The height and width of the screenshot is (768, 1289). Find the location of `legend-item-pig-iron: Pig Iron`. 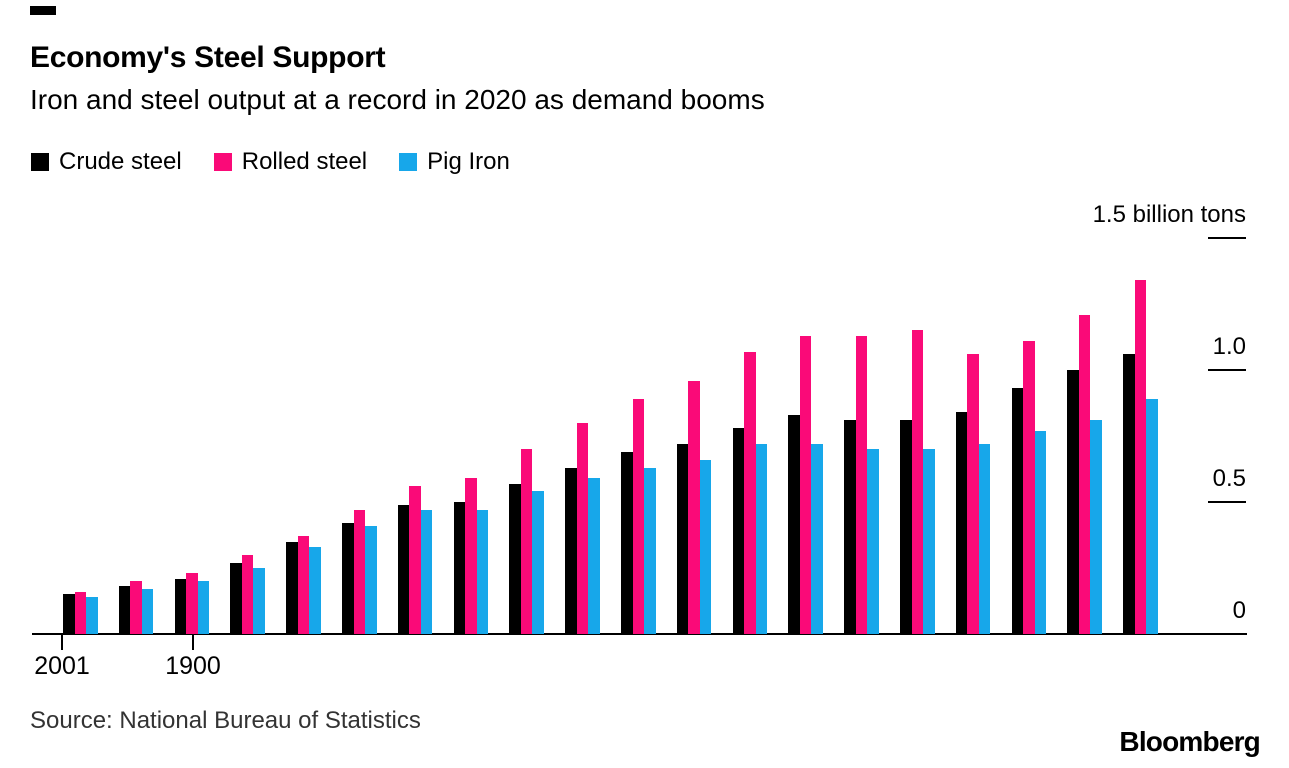

legend-item-pig-iron: Pig Iron is located at coordinates (454, 162).